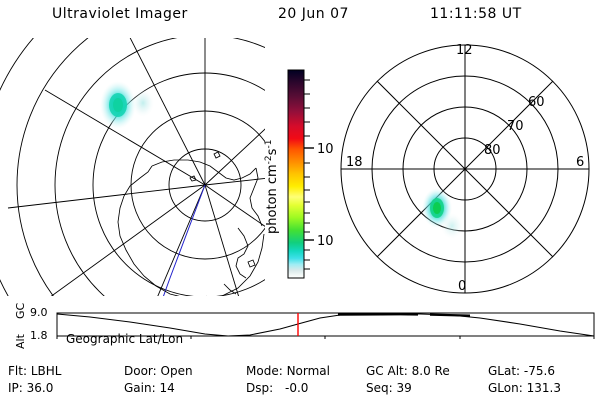 This screenshot has height=400, width=600. What do you see at coordinates (442, 213) in the screenshot?
I see `aurora-emission-mlt` at bounding box center [442, 213].